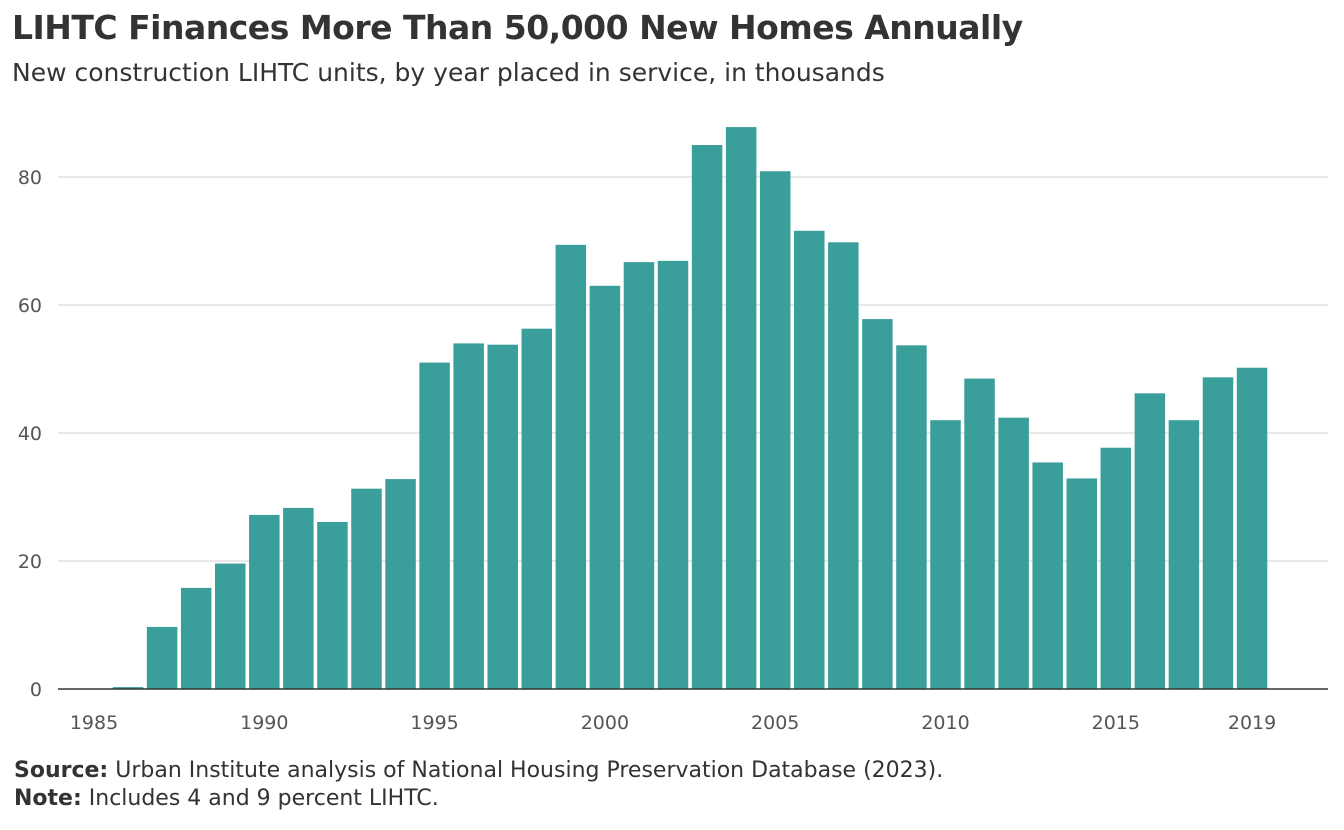  Describe the element at coordinates (30, 306) in the screenshot. I see `y-tick-label: 60` at that location.